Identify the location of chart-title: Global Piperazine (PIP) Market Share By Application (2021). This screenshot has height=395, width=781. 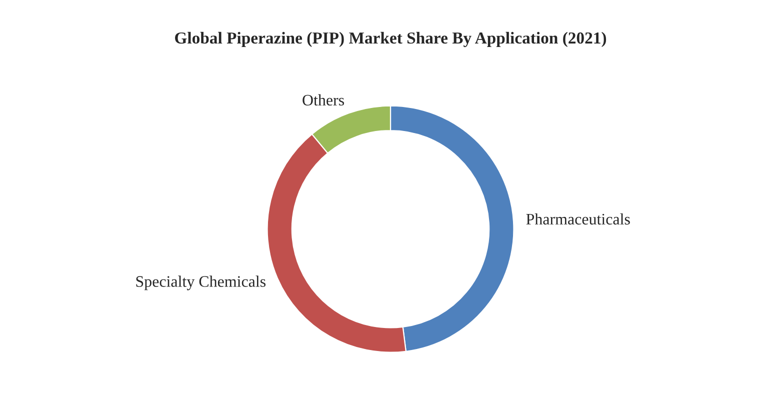
(390, 40).